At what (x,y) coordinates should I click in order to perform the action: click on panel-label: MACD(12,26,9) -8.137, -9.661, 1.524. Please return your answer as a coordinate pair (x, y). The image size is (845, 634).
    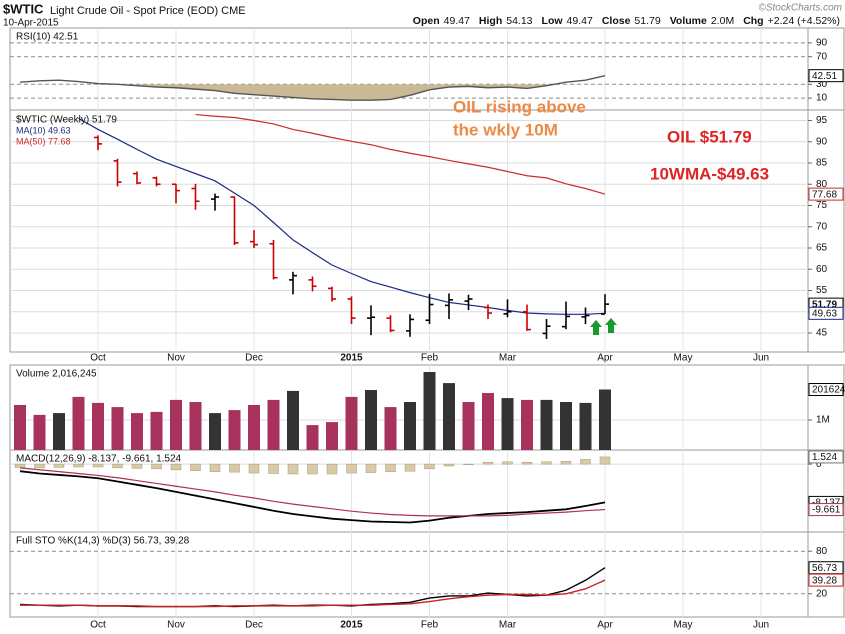
    Looking at the image, I should click on (99, 459).